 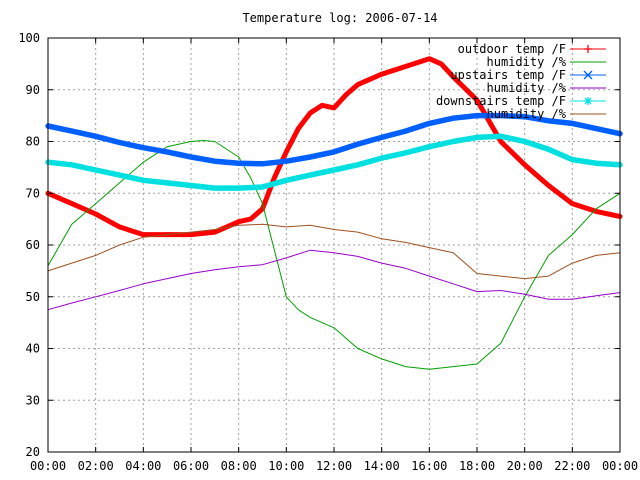 What do you see at coordinates (508, 75) in the screenshot?
I see `legend-label: upstairs temp /F` at bounding box center [508, 75].